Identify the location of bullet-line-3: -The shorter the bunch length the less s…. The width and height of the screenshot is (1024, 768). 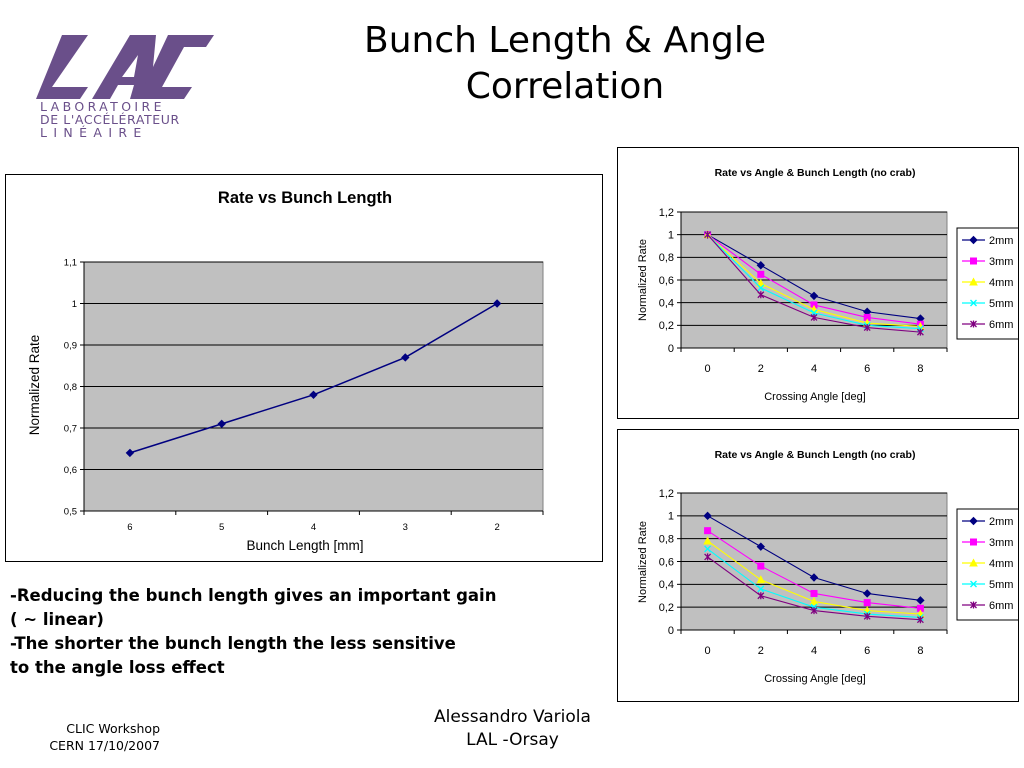
(233, 643).